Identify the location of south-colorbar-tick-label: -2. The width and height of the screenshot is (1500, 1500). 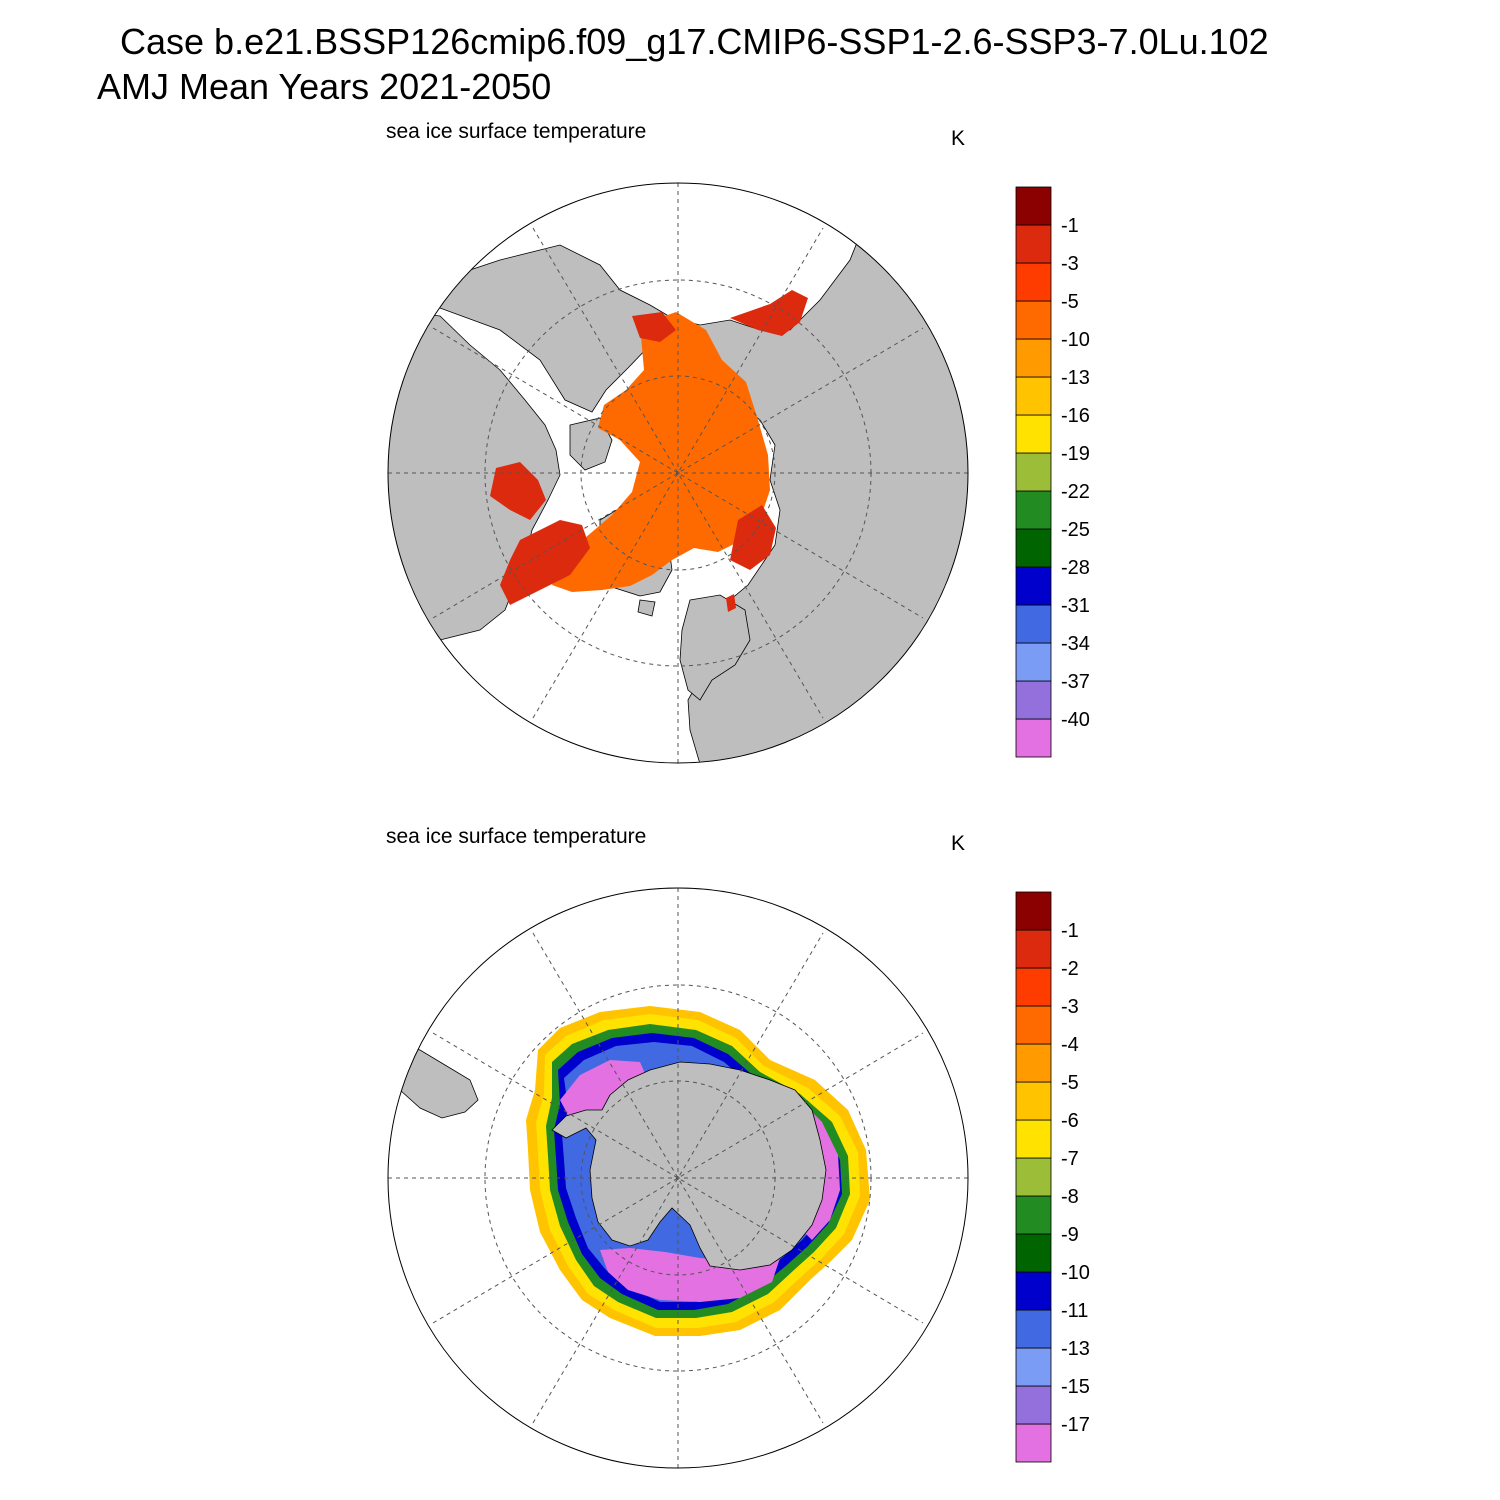
(1070, 969).